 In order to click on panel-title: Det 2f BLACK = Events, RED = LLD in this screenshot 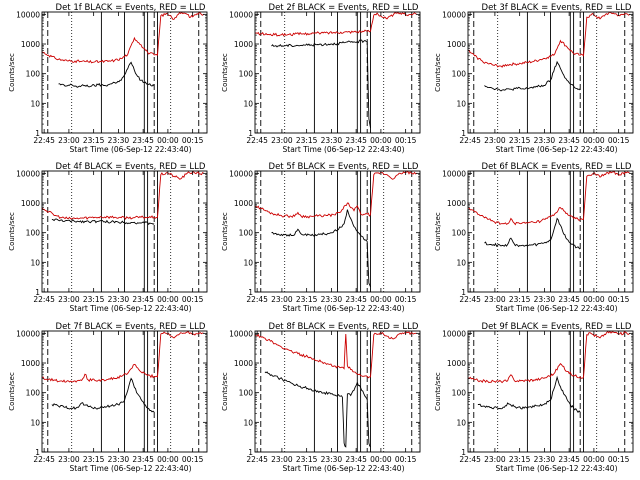, I will do `click(344, 8)`.